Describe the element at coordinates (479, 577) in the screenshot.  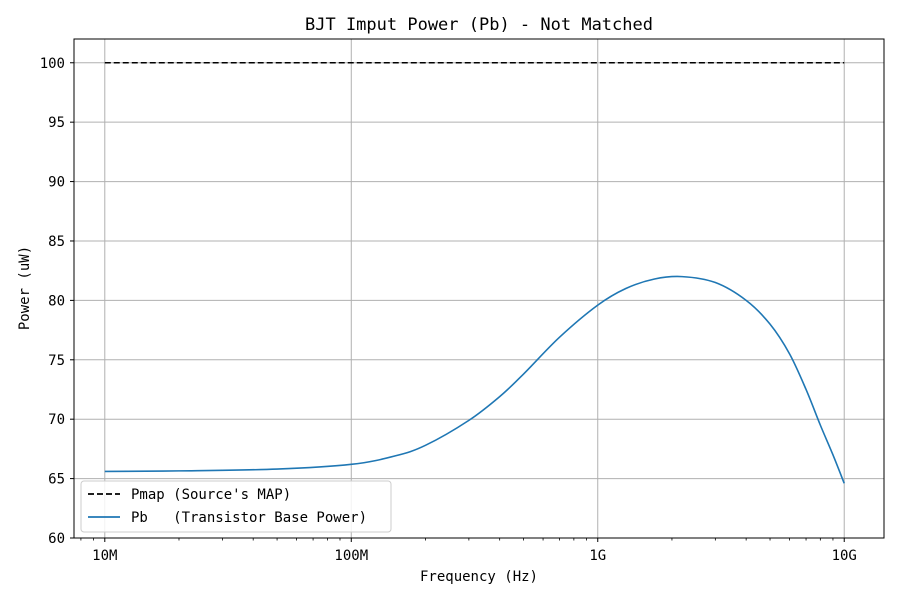
I see `x-axis-label: Frequency (Hz)` at that location.